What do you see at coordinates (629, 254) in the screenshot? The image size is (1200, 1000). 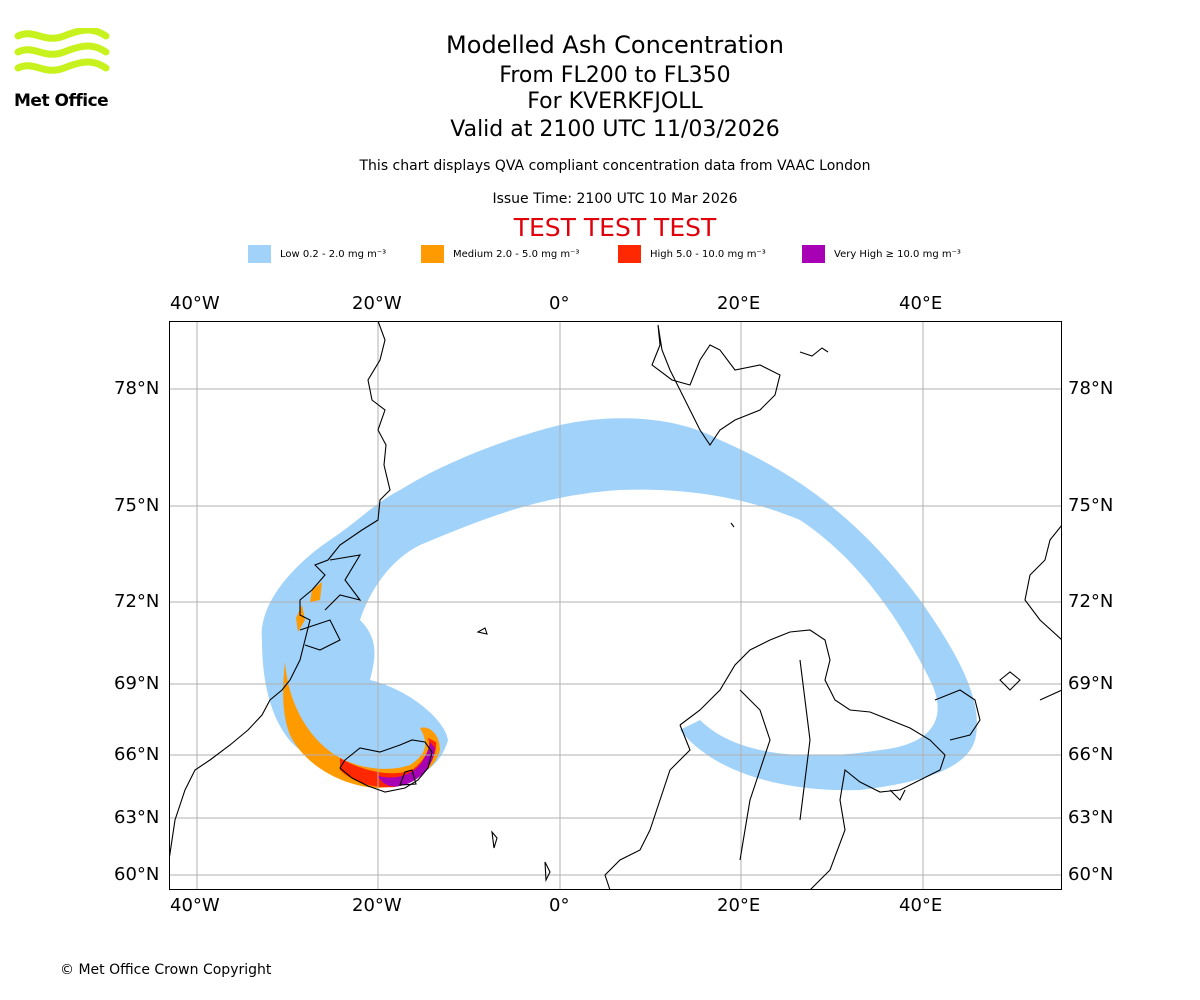 I see `legend-swatch-high` at bounding box center [629, 254].